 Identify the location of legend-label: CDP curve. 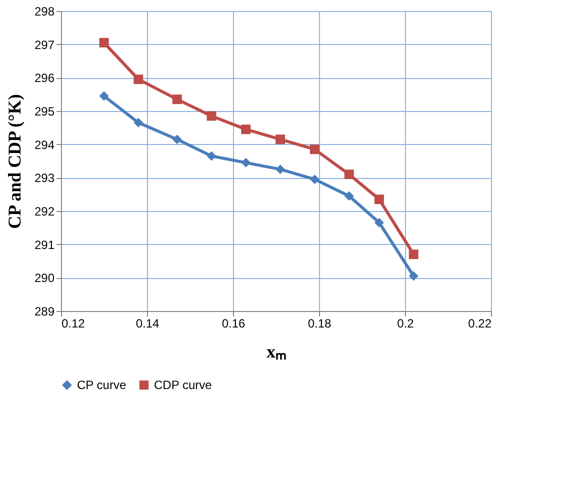
(183, 385).